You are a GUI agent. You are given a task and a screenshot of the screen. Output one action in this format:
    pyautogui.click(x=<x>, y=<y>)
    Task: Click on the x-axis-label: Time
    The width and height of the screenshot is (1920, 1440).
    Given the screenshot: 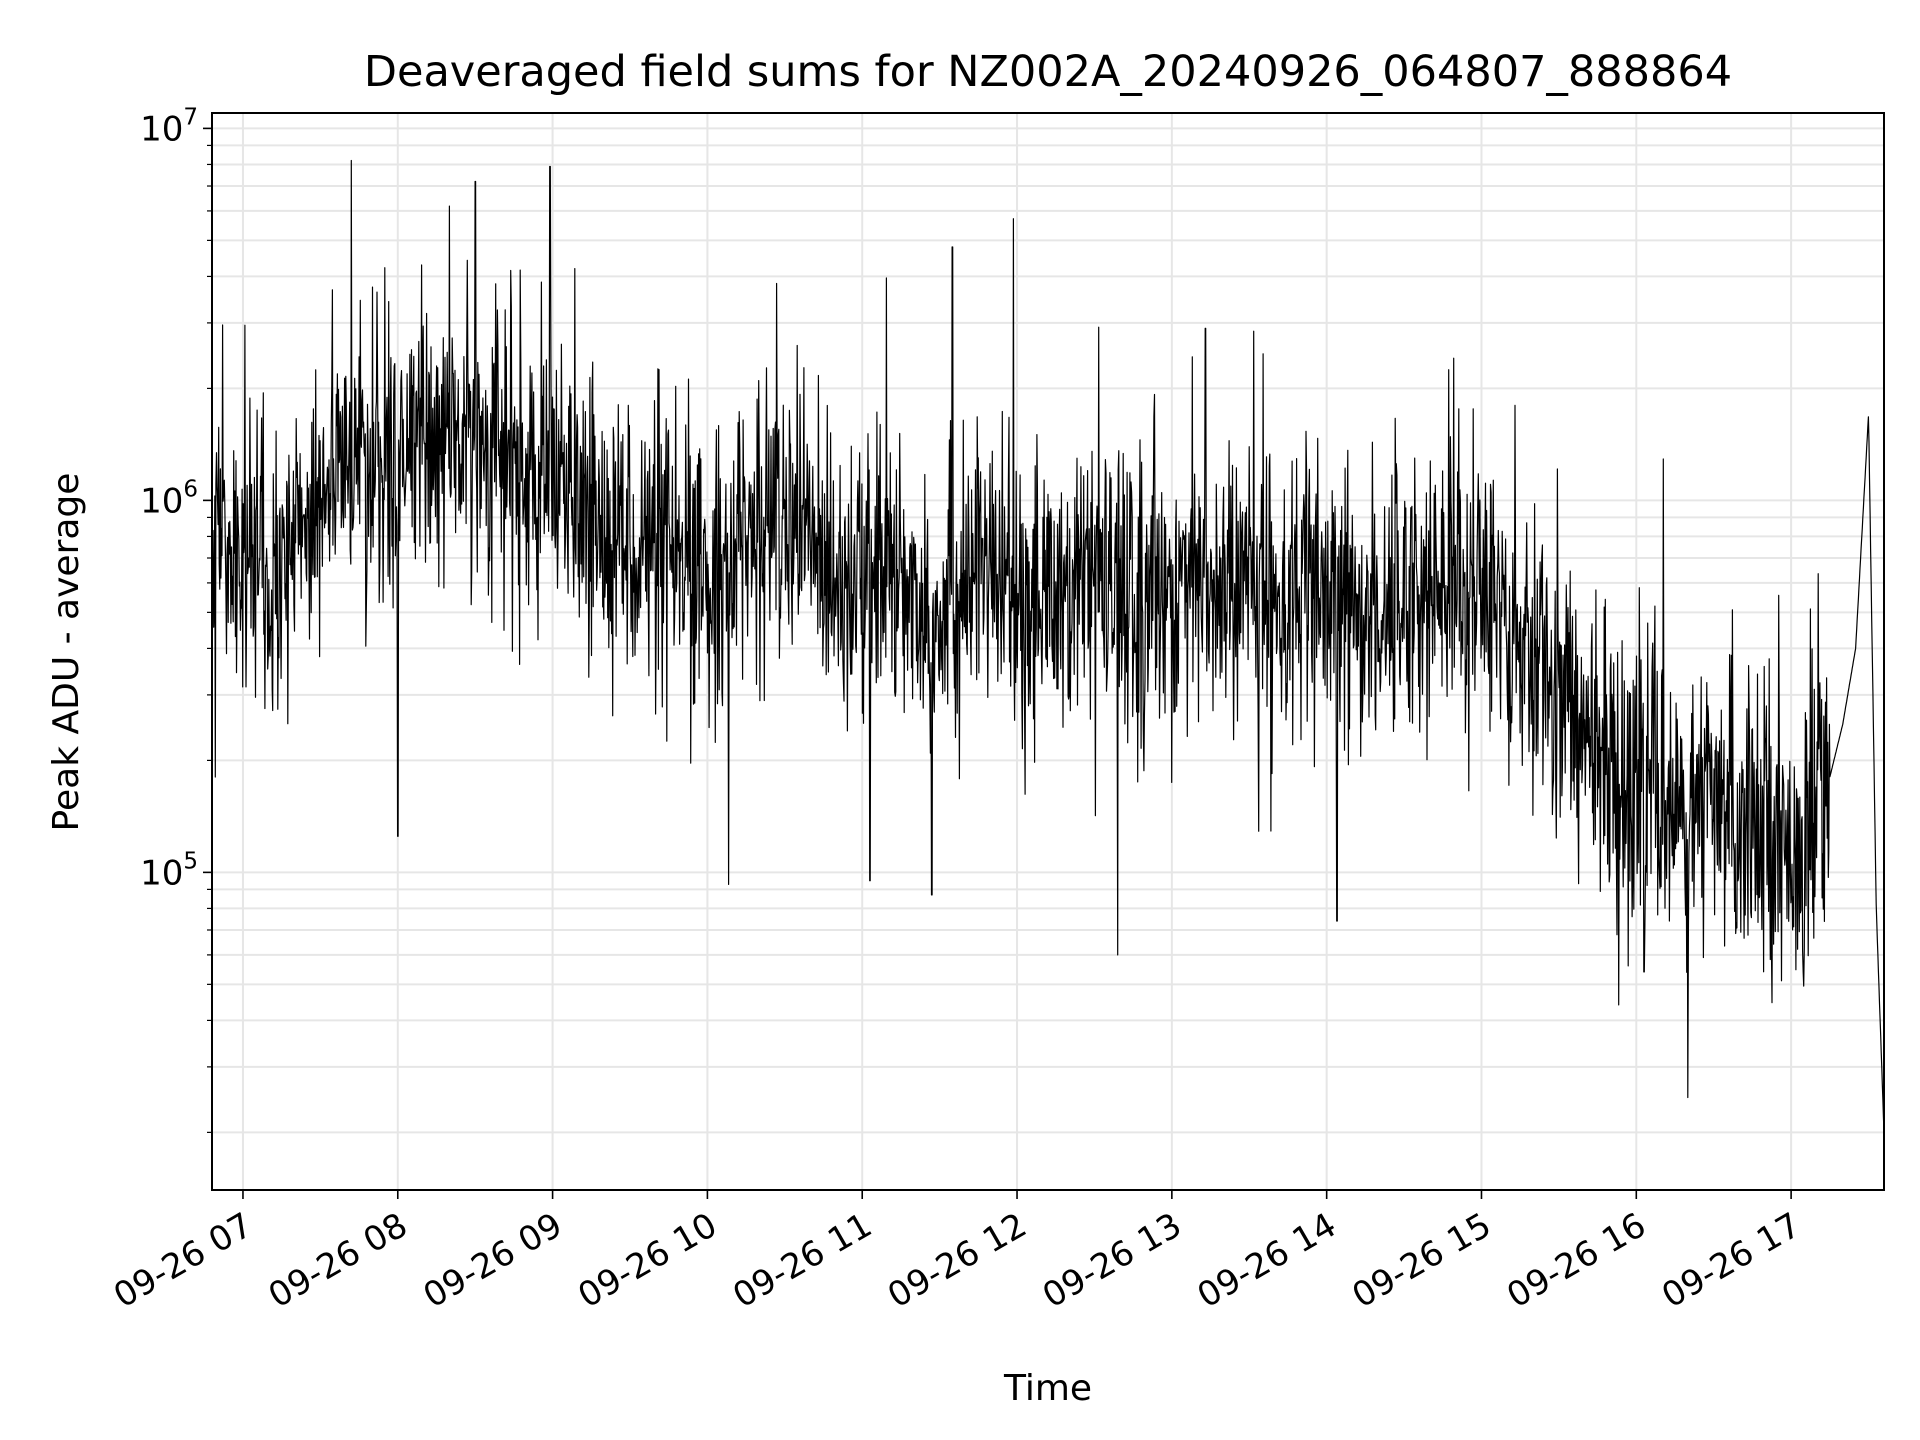 What is the action you would take?
    pyautogui.click(x=1047, y=1388)
    